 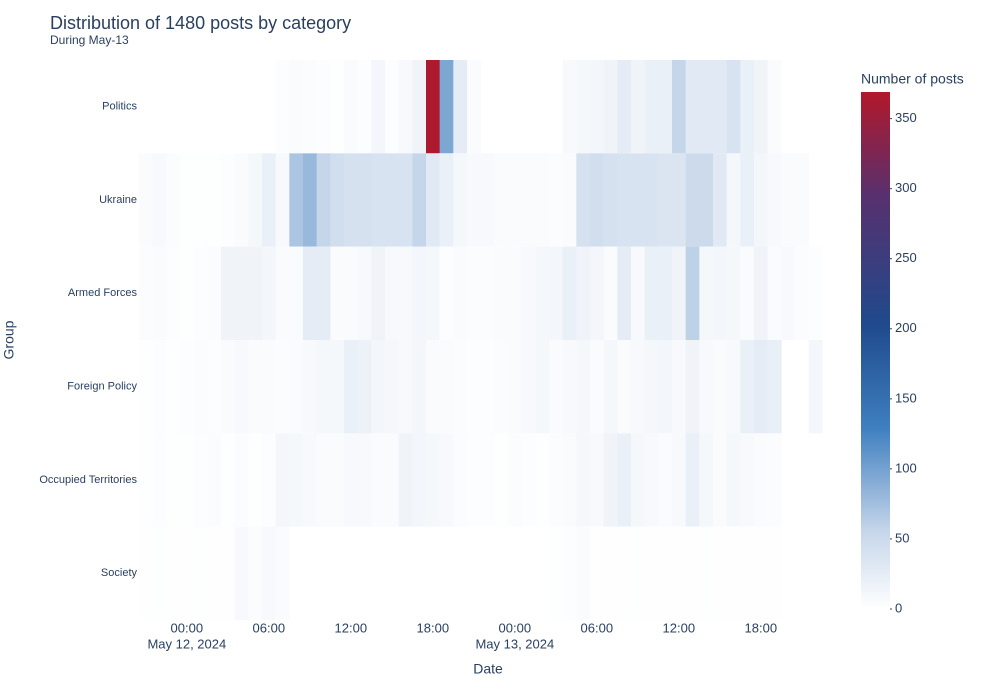 What do you see at coordinates (906, 327) in the screenshot?
I see `colorbar-tick-label: 200` at bounding box center [906, 327].